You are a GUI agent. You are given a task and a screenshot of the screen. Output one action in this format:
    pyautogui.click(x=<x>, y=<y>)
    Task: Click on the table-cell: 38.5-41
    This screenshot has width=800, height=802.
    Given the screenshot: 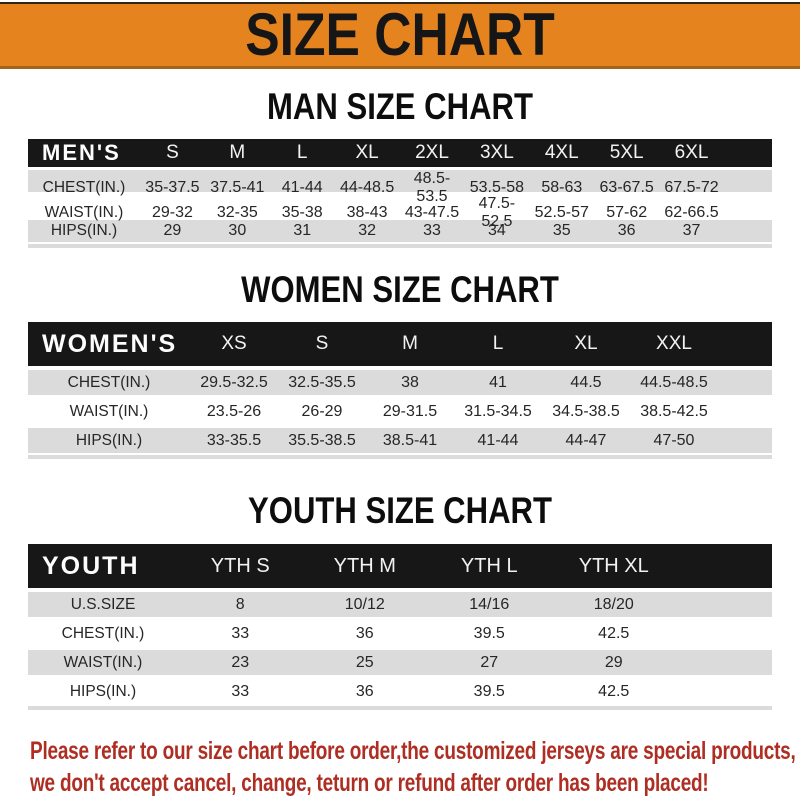 What is the action you would take?
    pyautogui.click(x=410, y=440)
    